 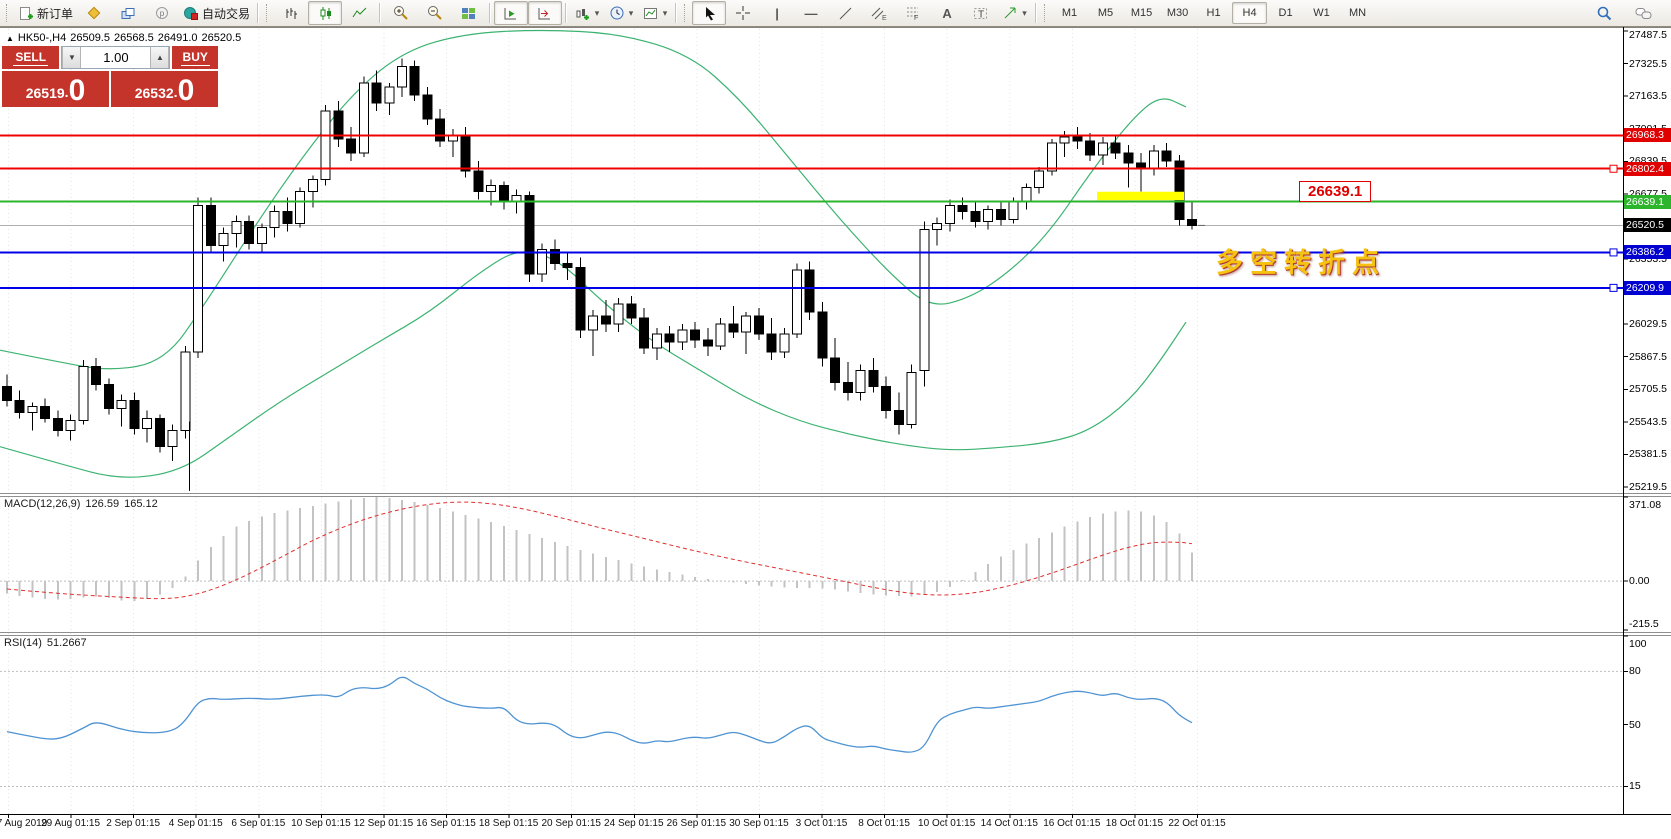 I want to click on periods-button: ▾, so click(x=621, y=13).